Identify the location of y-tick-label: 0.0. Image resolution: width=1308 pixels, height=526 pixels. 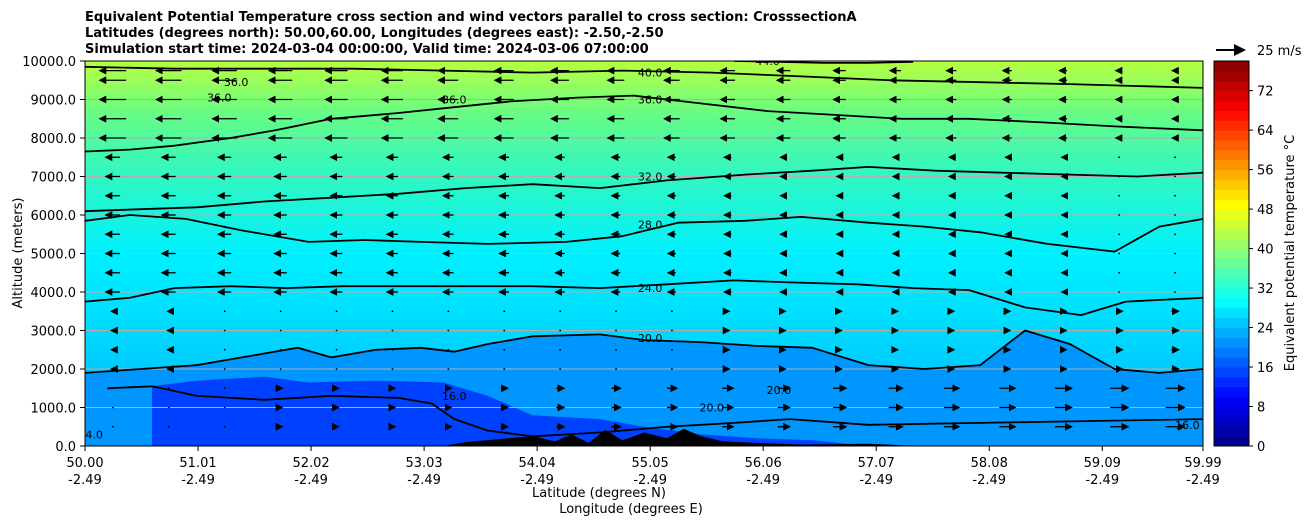
(65, 447).